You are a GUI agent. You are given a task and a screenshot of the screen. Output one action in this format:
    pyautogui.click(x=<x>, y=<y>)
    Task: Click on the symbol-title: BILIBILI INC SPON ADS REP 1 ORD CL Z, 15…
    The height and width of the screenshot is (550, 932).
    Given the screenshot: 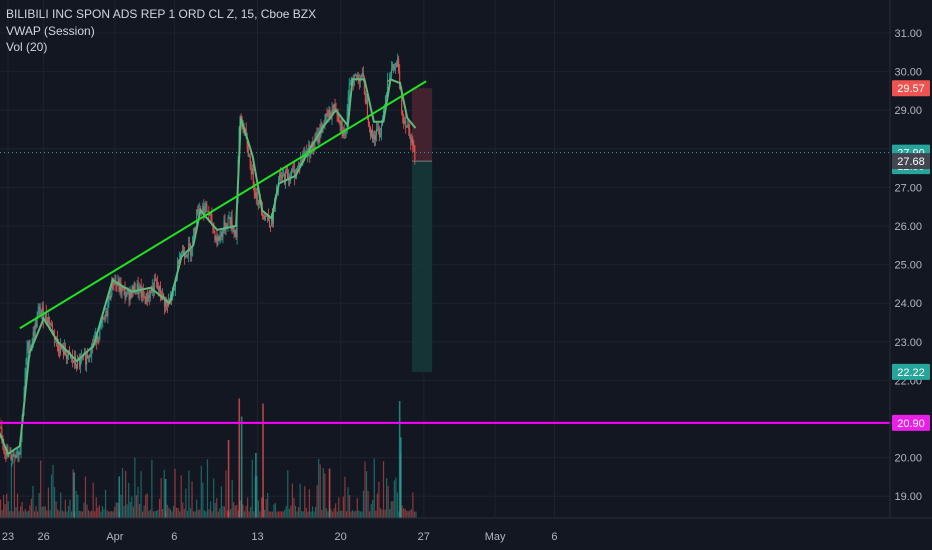 What is the action you would take?
    pyautogui.click(x=161, y=14)
    